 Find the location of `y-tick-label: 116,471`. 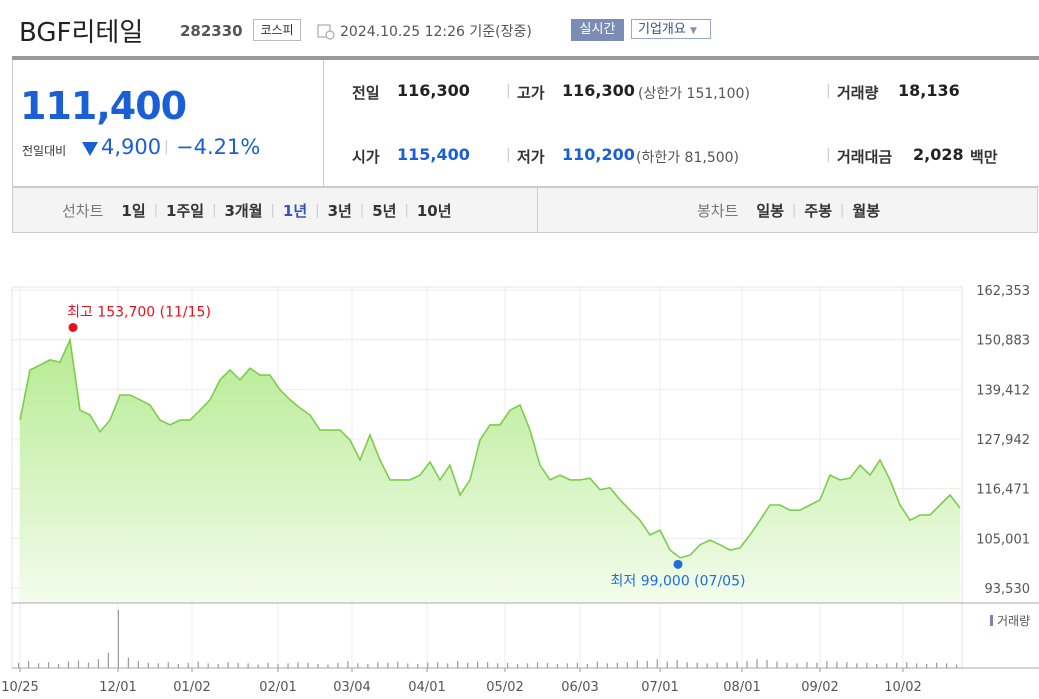

y-tick-label: 116,471 is located at coordinates (1003, 490).